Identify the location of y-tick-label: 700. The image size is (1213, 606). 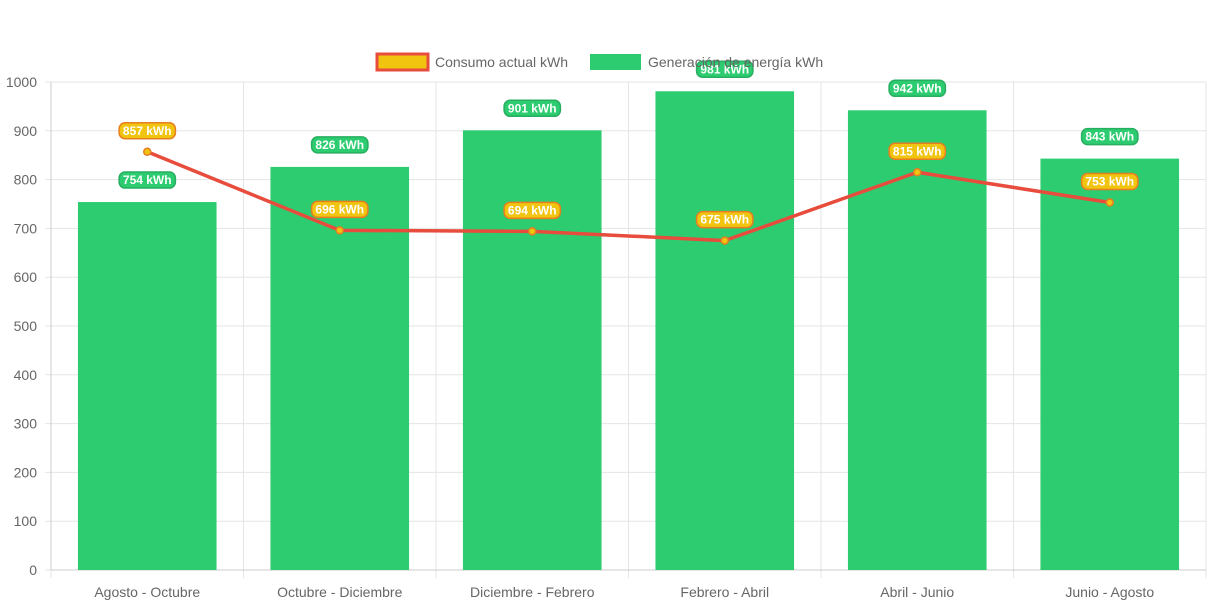
(26, 228).